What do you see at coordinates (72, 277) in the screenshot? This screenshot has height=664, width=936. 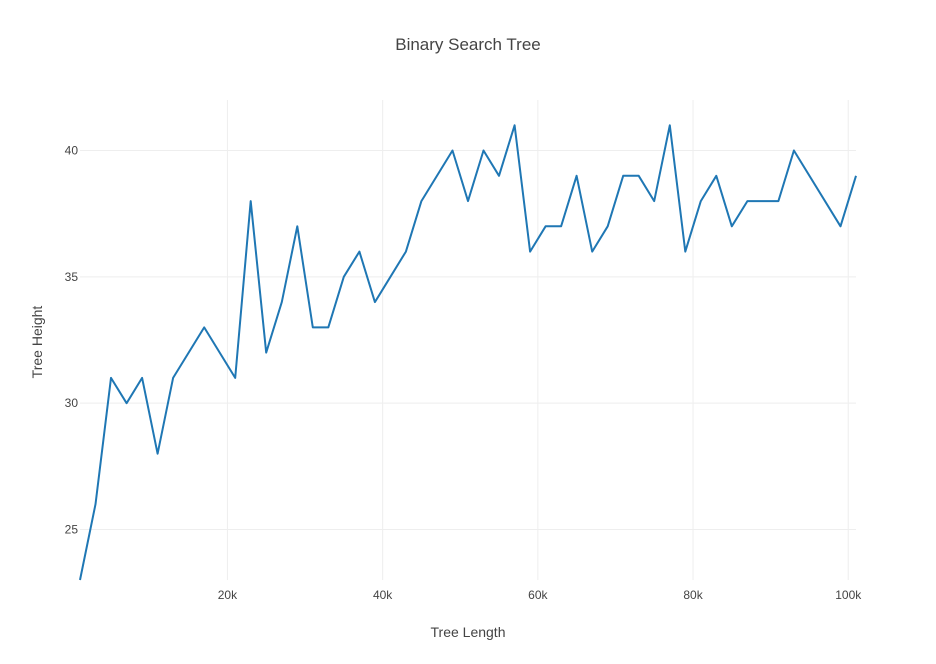 I see `y-tick-label: 35` at bounding box center [72, 277].